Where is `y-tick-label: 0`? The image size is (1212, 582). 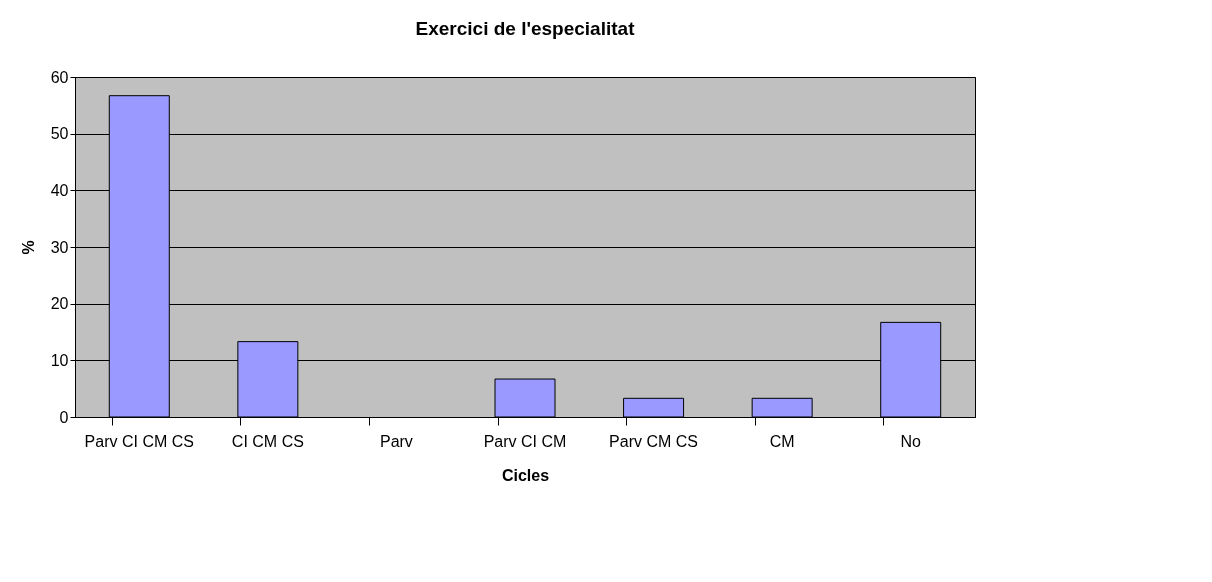 y-tick-label: 0 is located at coordinates (64, 417).